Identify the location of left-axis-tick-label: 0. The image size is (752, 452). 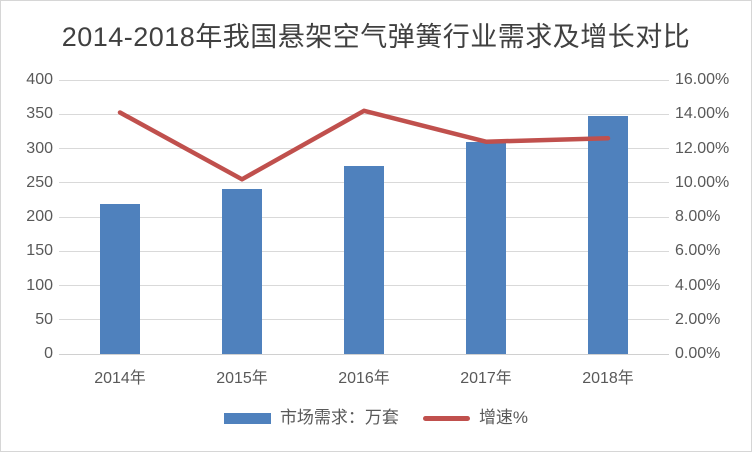
(48, 353).